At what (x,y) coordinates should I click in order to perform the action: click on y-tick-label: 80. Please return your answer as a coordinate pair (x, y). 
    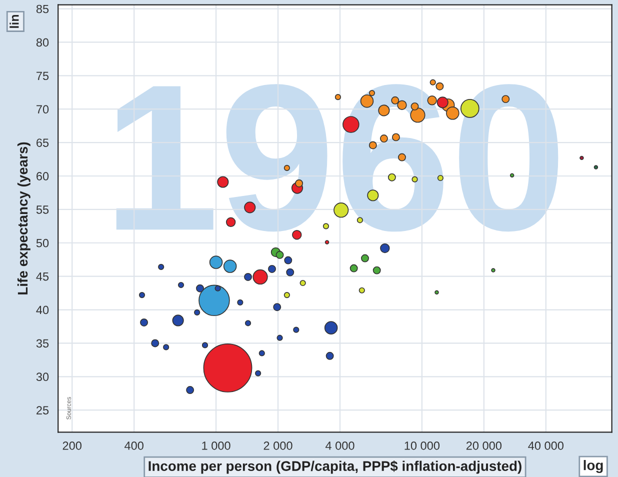
    Looking at the image, I should click on (42, 42).